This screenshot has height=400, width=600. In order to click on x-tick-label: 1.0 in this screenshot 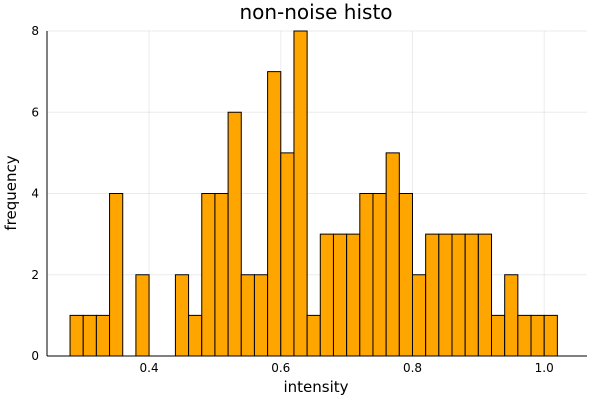, I will do `click(544, 368)`.